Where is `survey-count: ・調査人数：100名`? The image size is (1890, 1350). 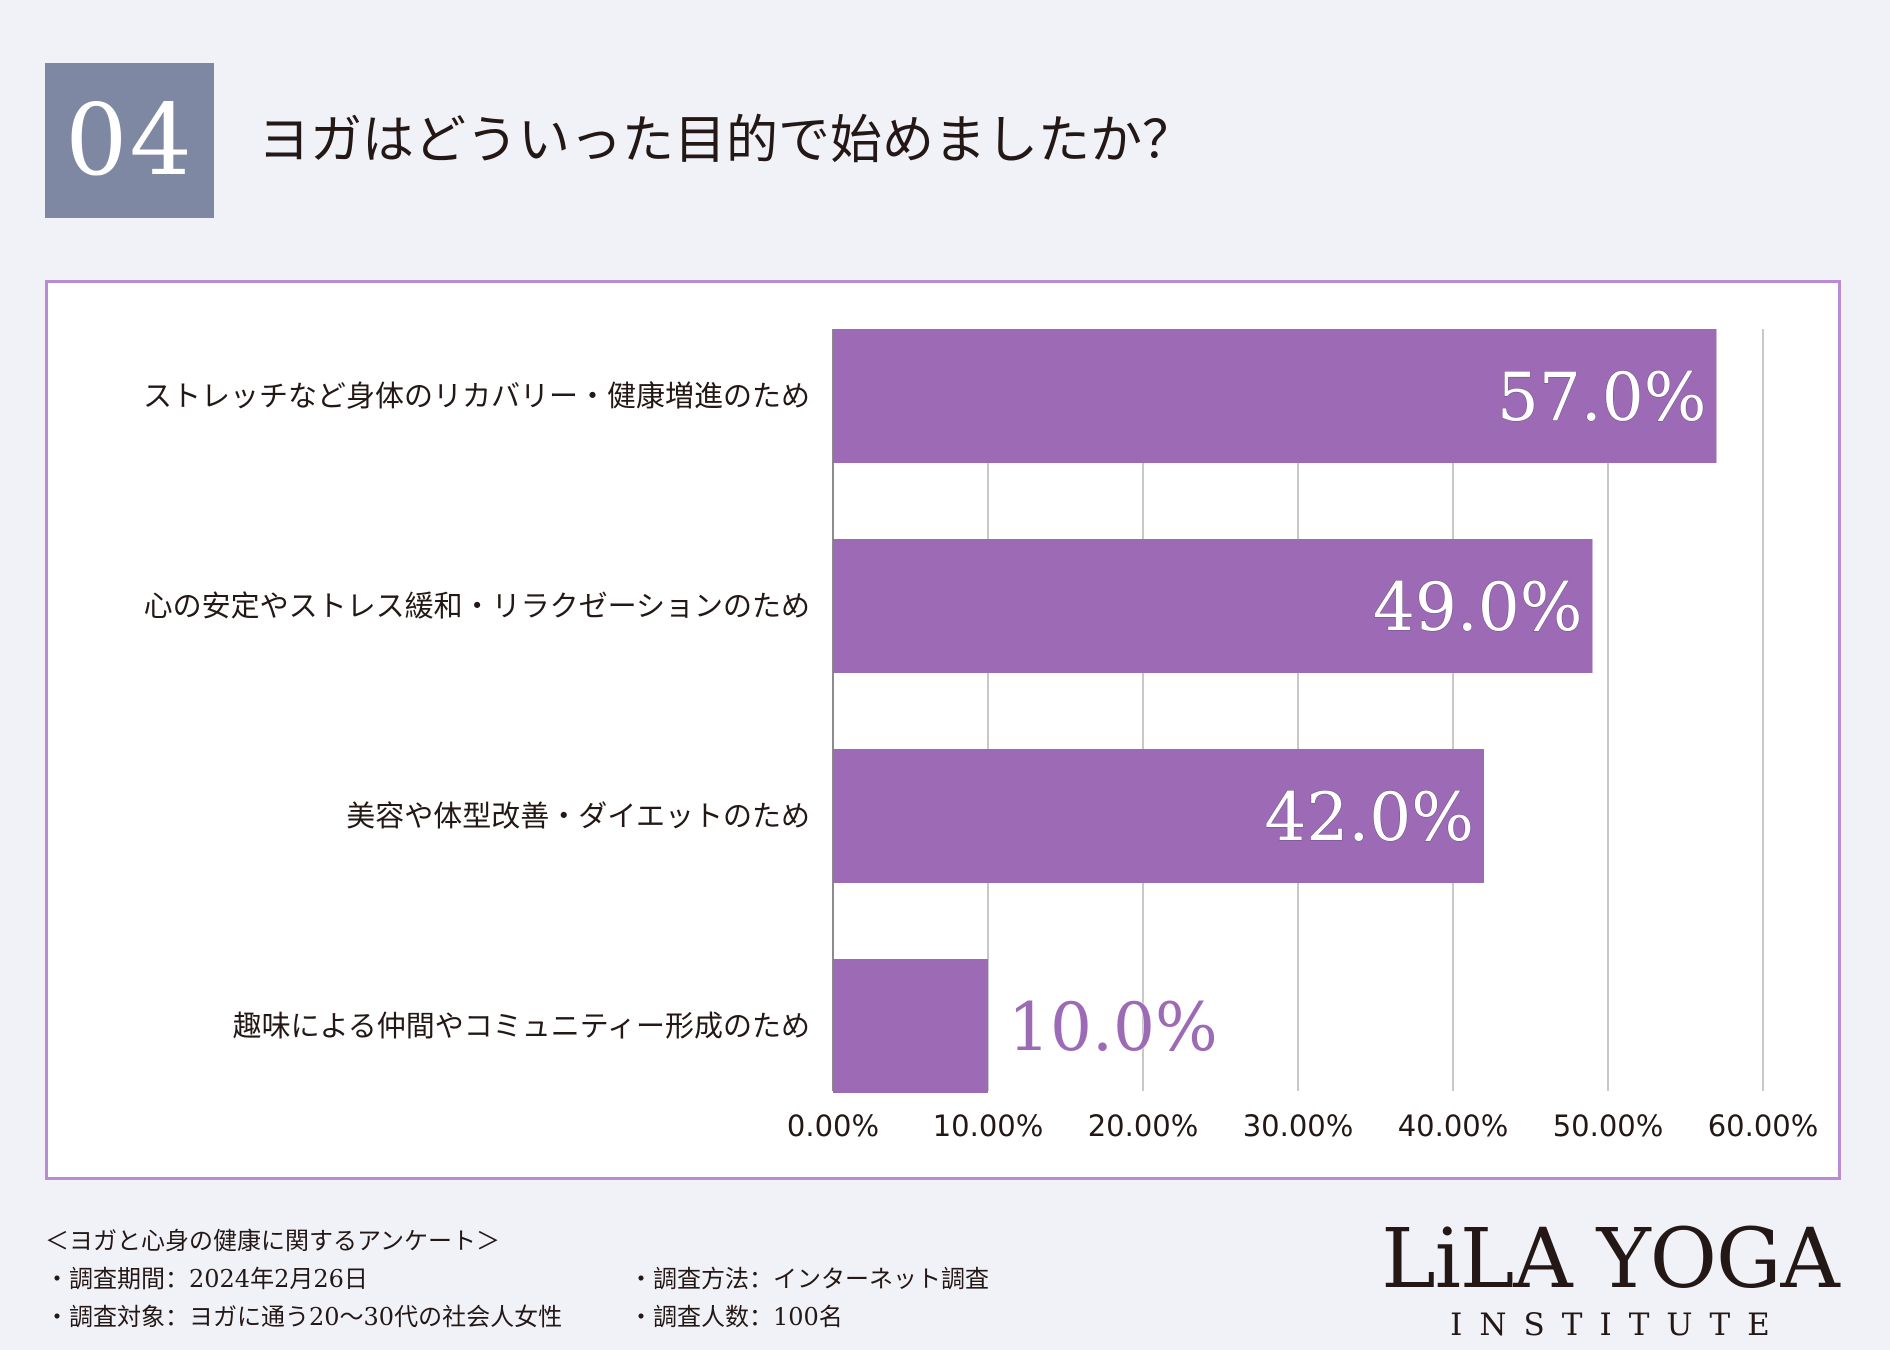
survey-count: ・調査人数：100名 is located at coordinates (736, 1317).